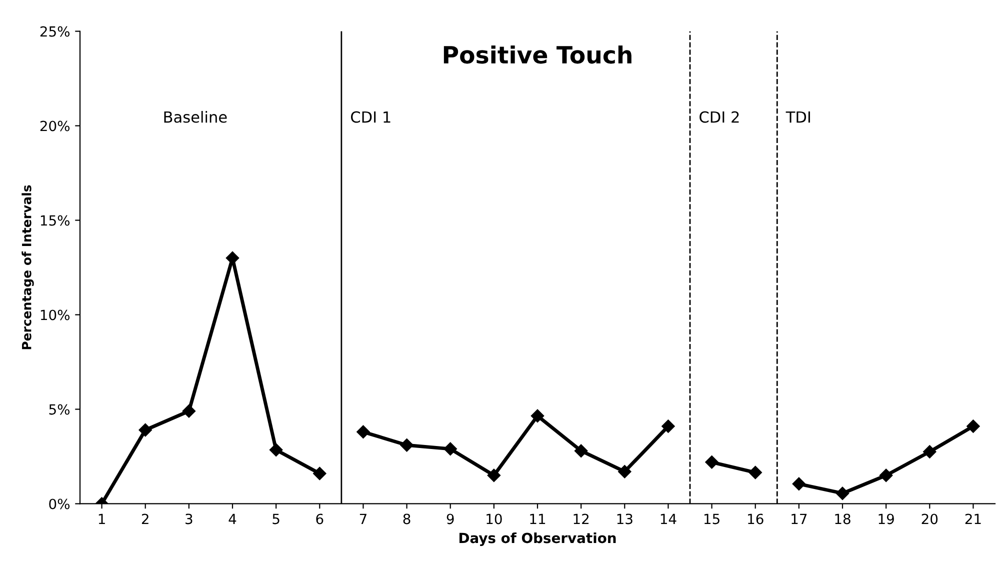 The width and height of the screenshot is (1000, 579). What do you see at coordinates (756, 519) in the screenshot?
I see `x-tick-label: 16` at bounding box center [756, 519].